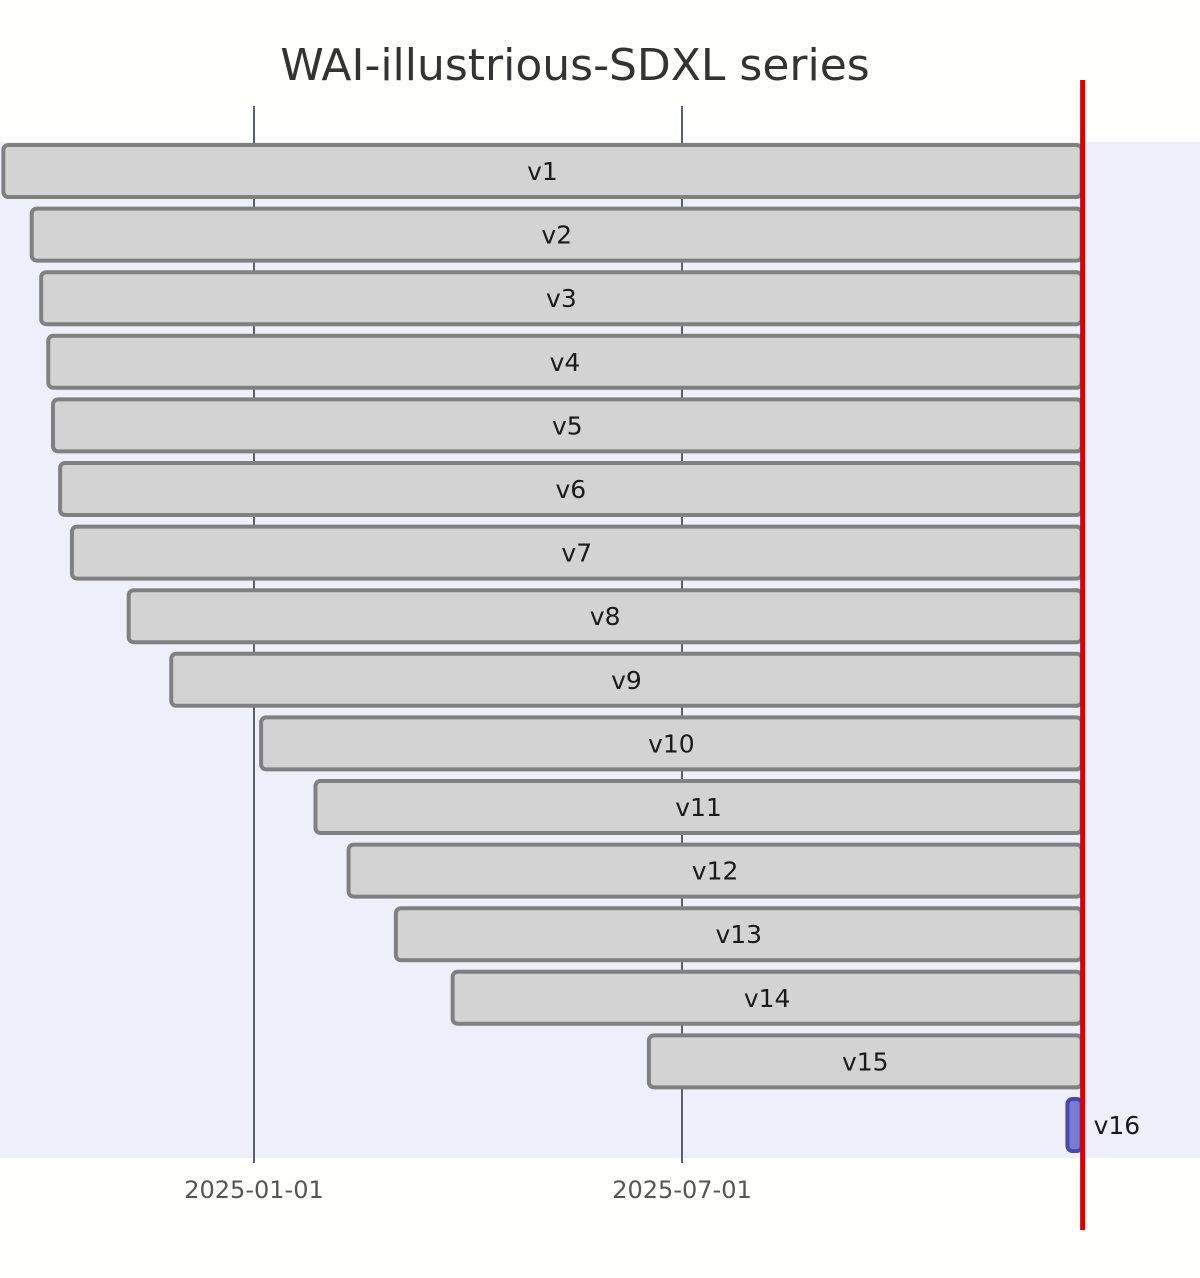  I want to click on task-label: v3, so click(561, 298).